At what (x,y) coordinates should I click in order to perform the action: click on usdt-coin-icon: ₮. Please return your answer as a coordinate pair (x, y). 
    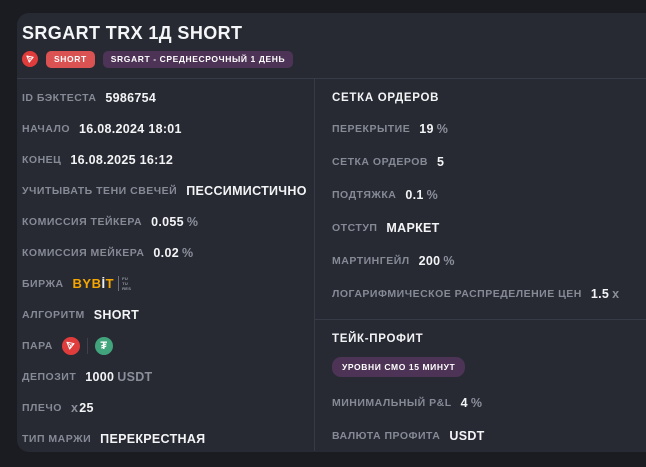
    Looking at the image, I should click on (103, 345).